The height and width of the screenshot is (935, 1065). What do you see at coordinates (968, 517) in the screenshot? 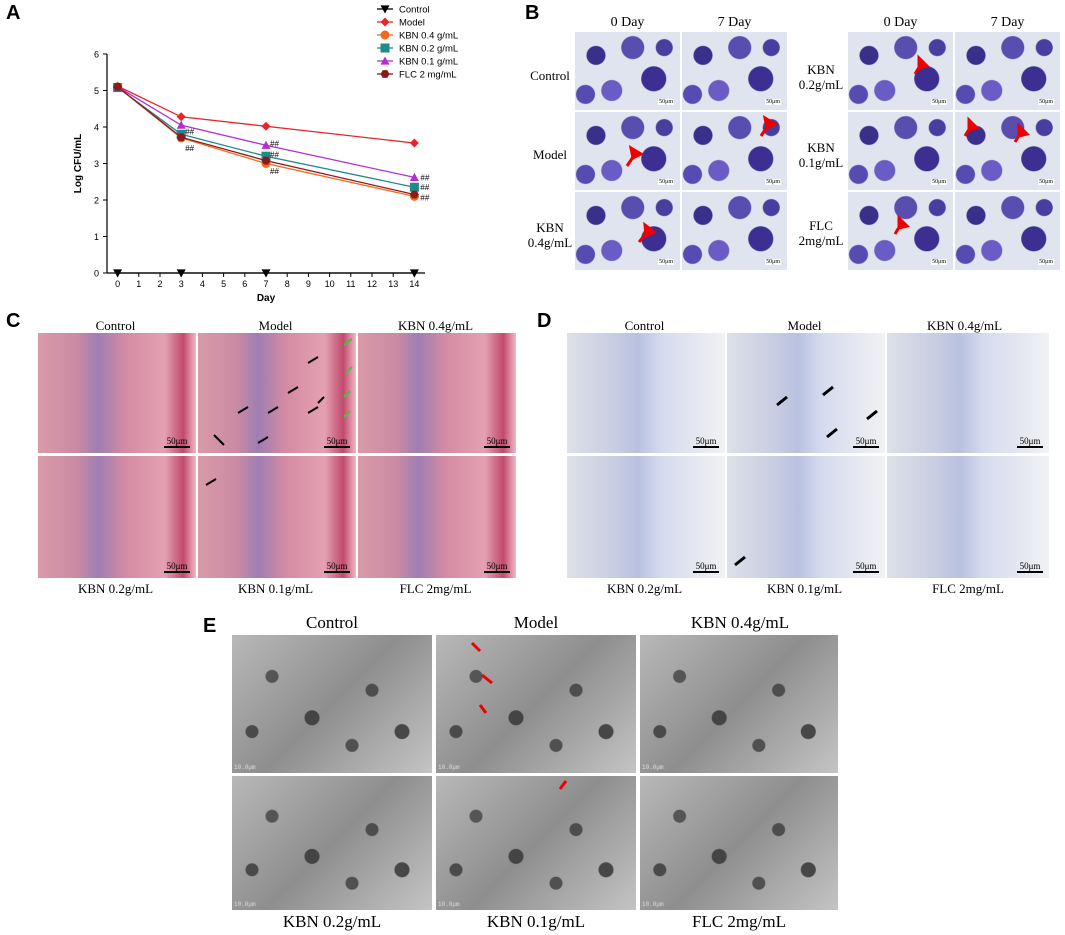
I see `pas-flc: 50μm` at bounding box center [968, 517].